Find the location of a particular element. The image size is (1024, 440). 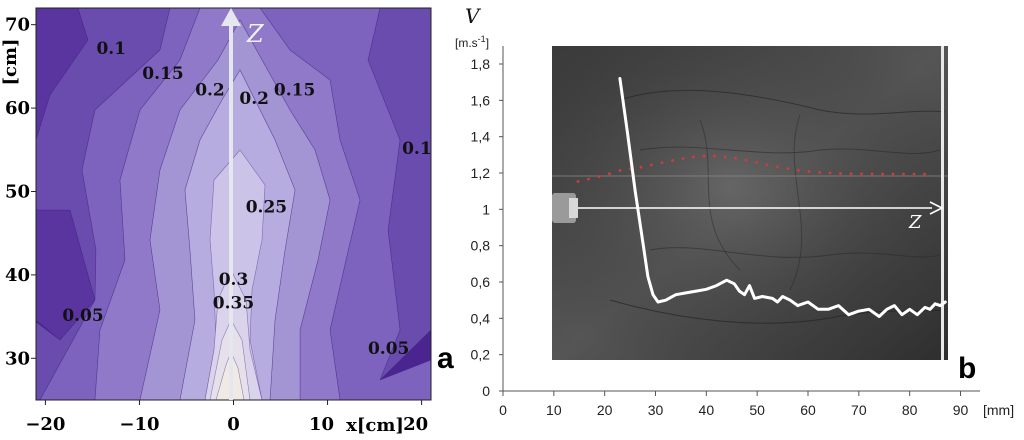

contour-label: 0.35 is located at coordinates (233, 303).